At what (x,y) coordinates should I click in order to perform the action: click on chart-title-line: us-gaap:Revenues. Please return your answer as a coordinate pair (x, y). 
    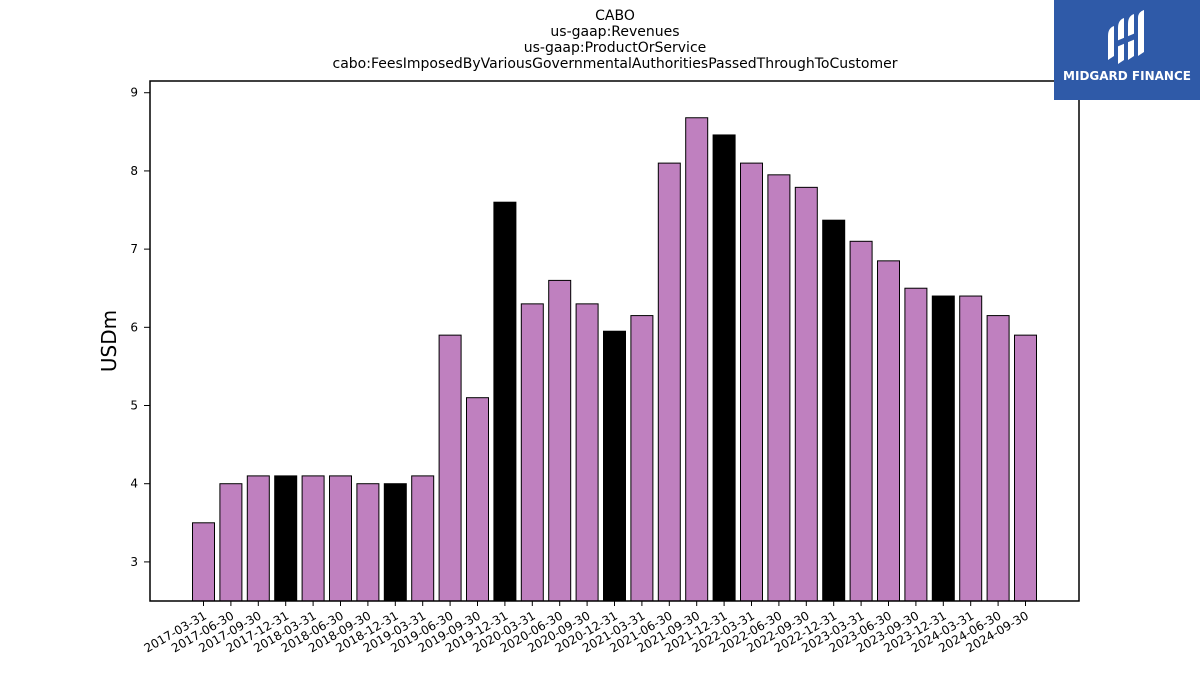
    Looking at the image, I should click on (614, 32).